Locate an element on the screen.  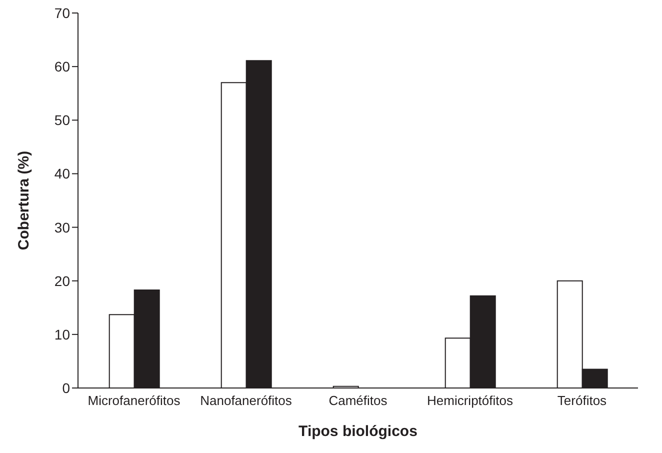
x-tick-label: Caméfitos is located at coordinates (358, 400).